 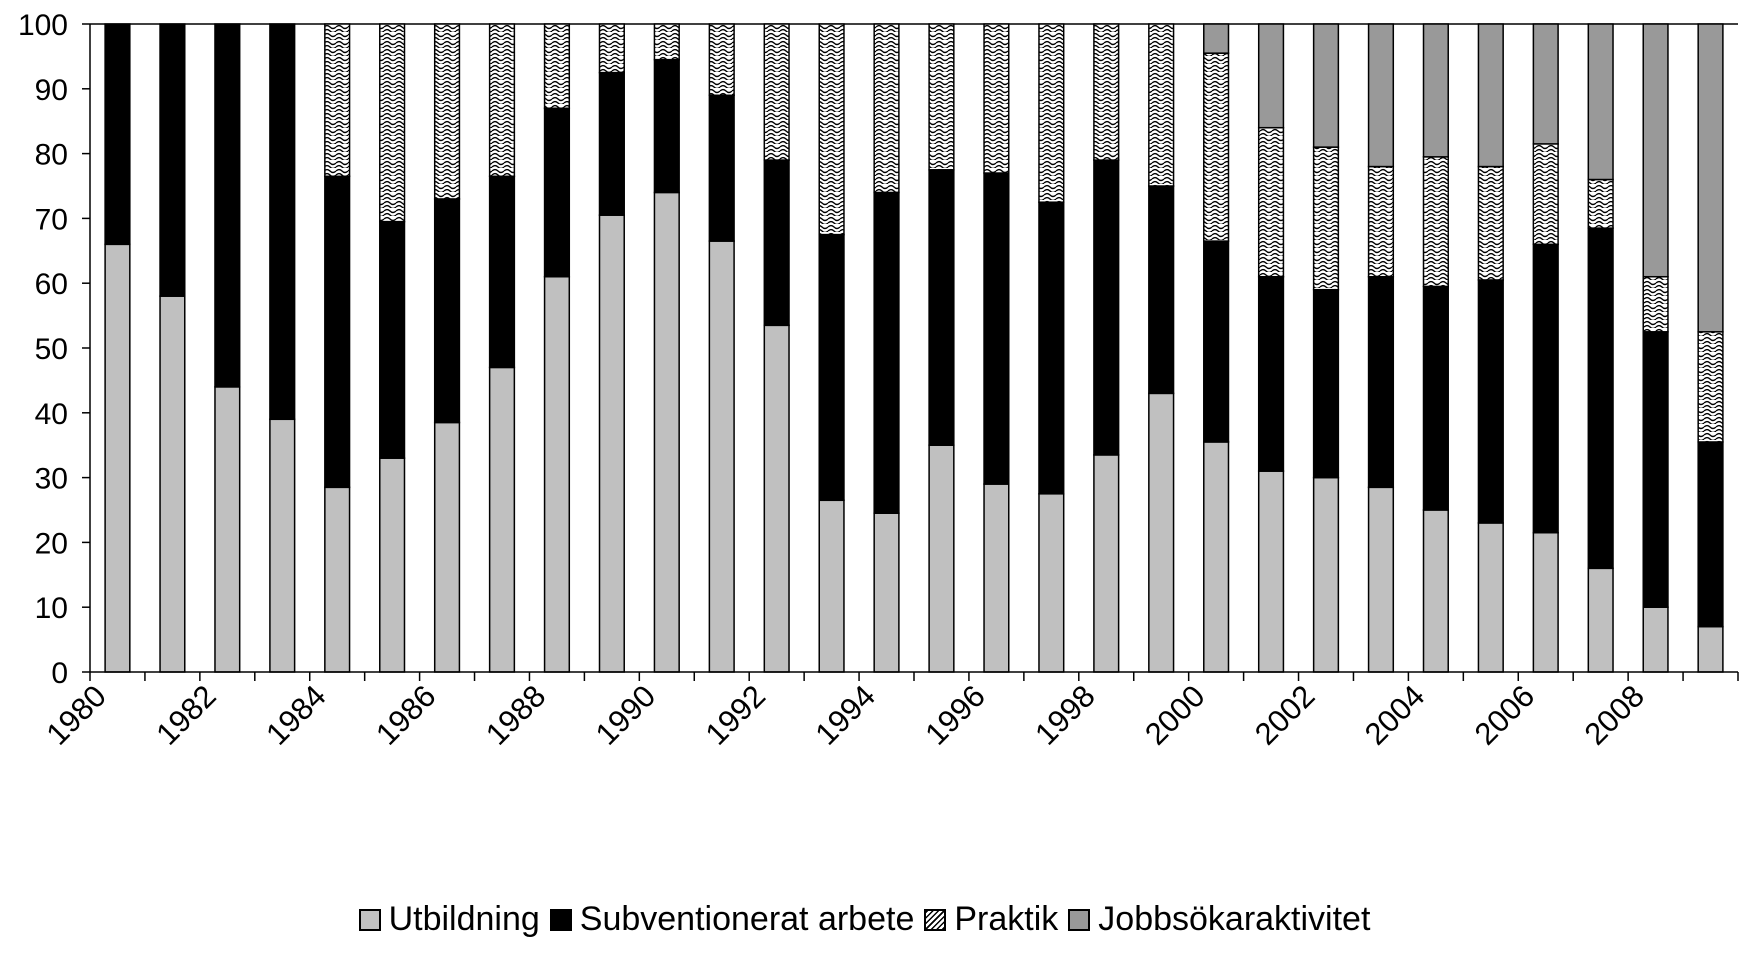 I want to click on bar-segment-2002-s1, so click(x=1326, y=383).